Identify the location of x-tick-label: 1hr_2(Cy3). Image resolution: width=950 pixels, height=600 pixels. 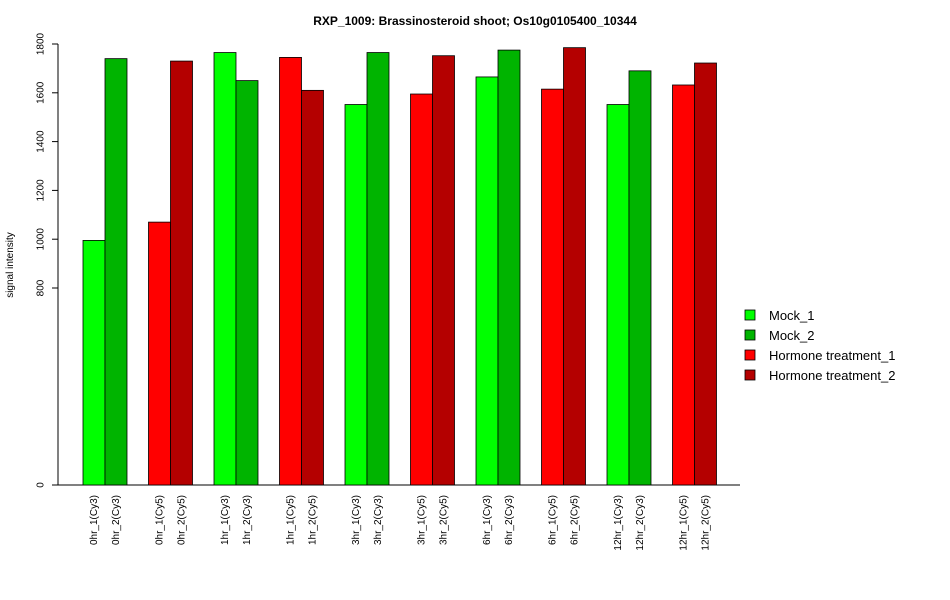
(247, 520).